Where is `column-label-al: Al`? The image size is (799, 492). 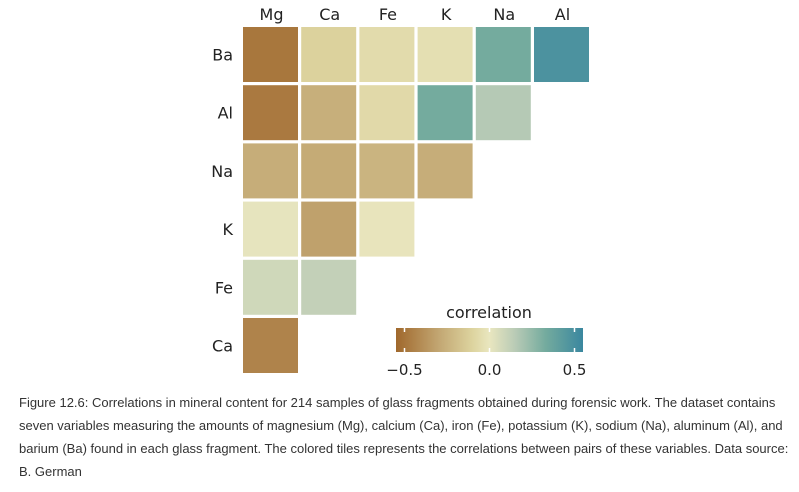 column-label-al: Al is located at coordinates (562, 14).